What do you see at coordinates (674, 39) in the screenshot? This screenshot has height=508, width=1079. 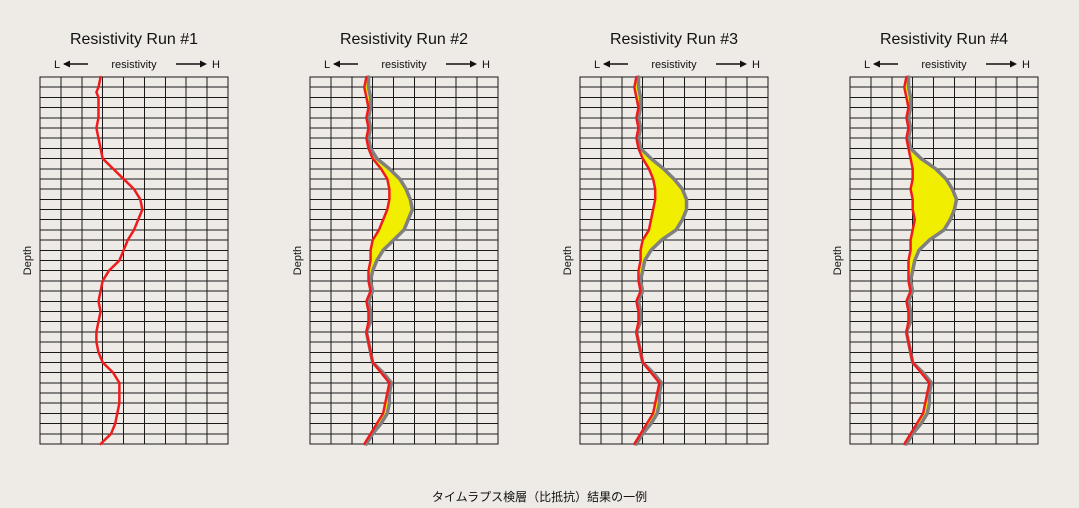 I see `panel-title: Resistivity Run #3` at bounding box center [674, 39].